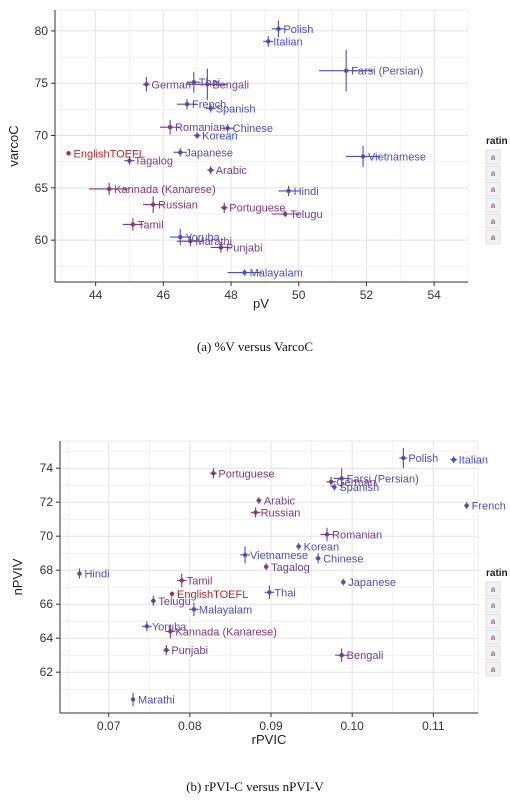 The image size is (510, 803). What do you see at coordinates (290, 568) in the screenshot?
I see `point-label: Tagalog` at bounding box center [290, 568].